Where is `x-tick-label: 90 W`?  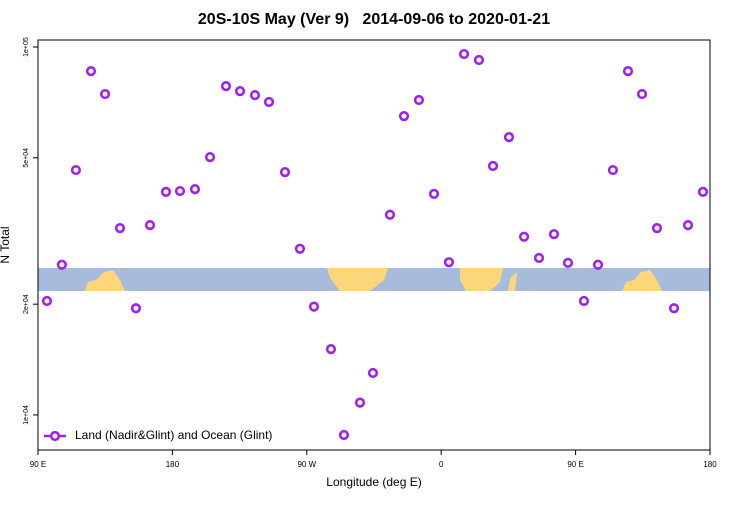 x-tick-label: 90 W is located at coordinates (306, 464).